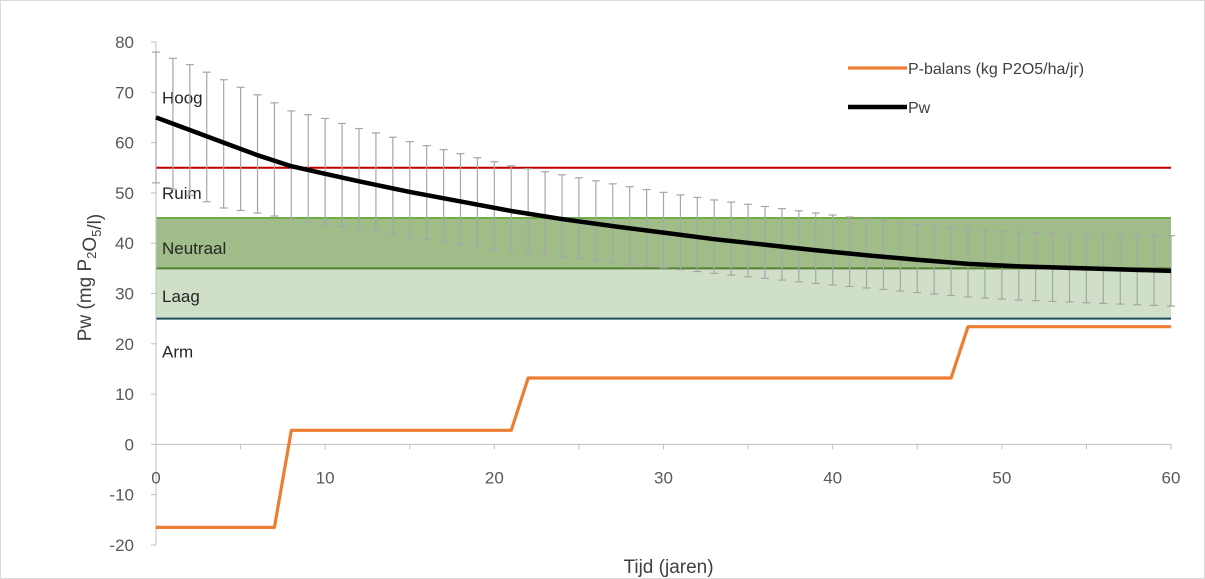 Image resolution: width=1205 pixels, height=579 pixels. Describe the element at coordinates (91, 255) in the screenshot. I see `y-axis-title-subscript: 2` at that location.